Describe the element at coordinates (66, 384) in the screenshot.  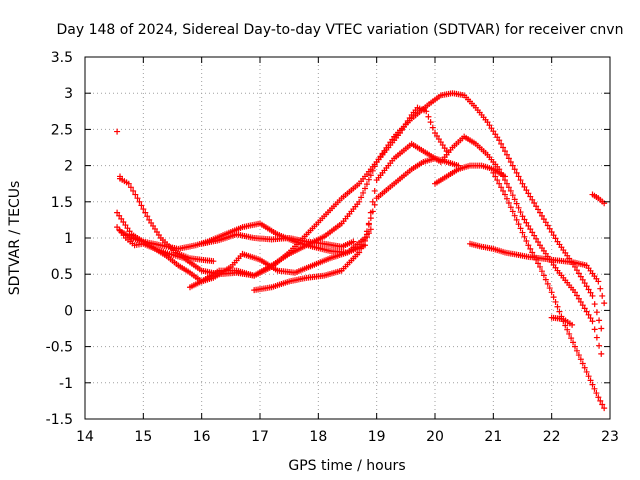
I see `y-tick-label: -1` at that location.